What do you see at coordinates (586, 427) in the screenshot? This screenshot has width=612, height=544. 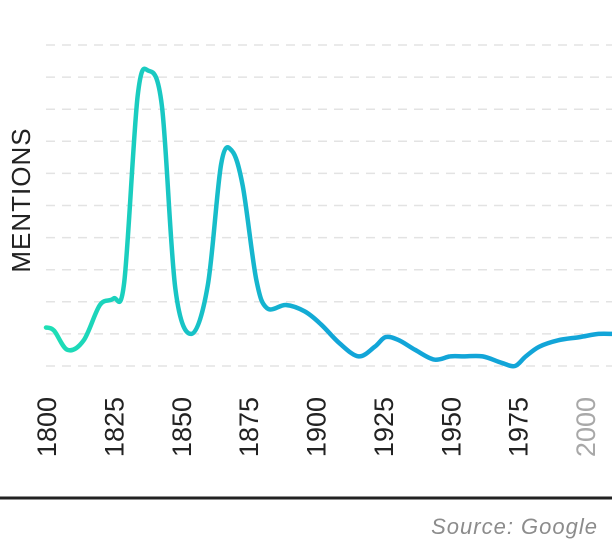 I see `x-tick-label: 2000` at bounding box center [586, 427].